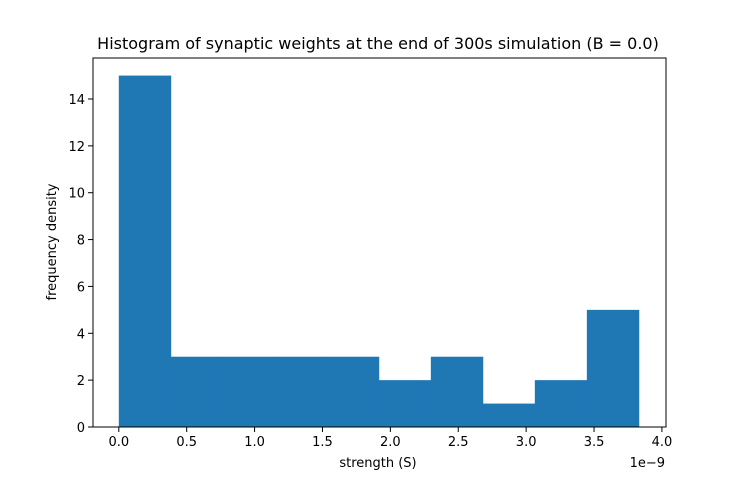 This screenshot has width=739, height=480. I want to click on y-tick-label: 4, so click(81, 334).